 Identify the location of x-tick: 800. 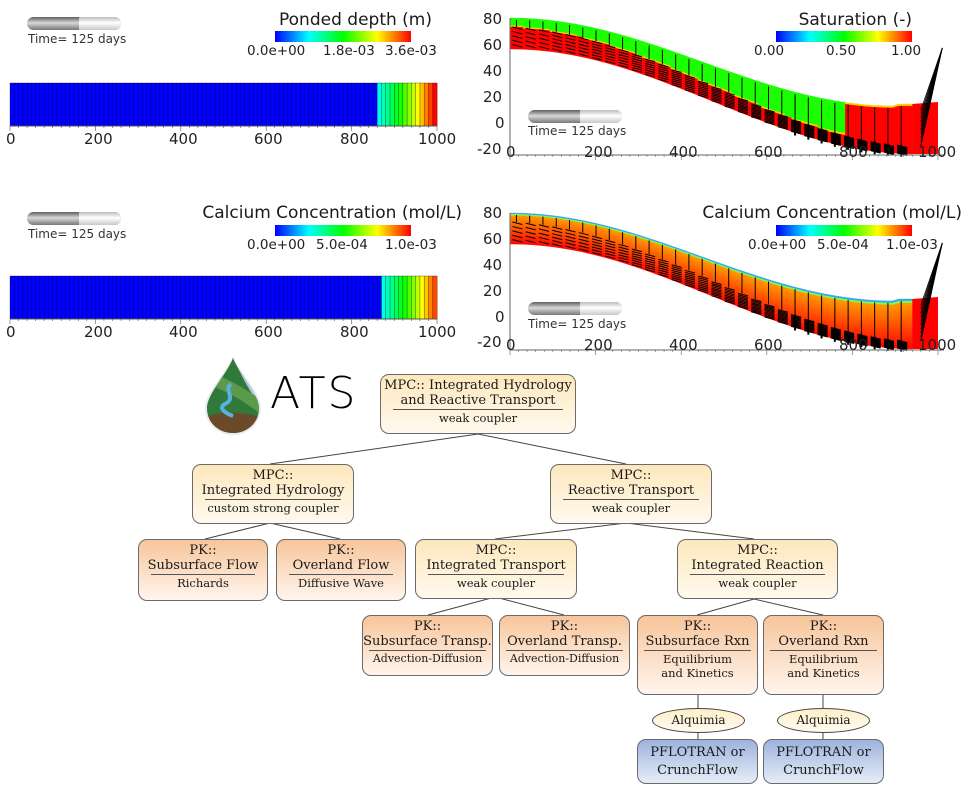
(354, 139).